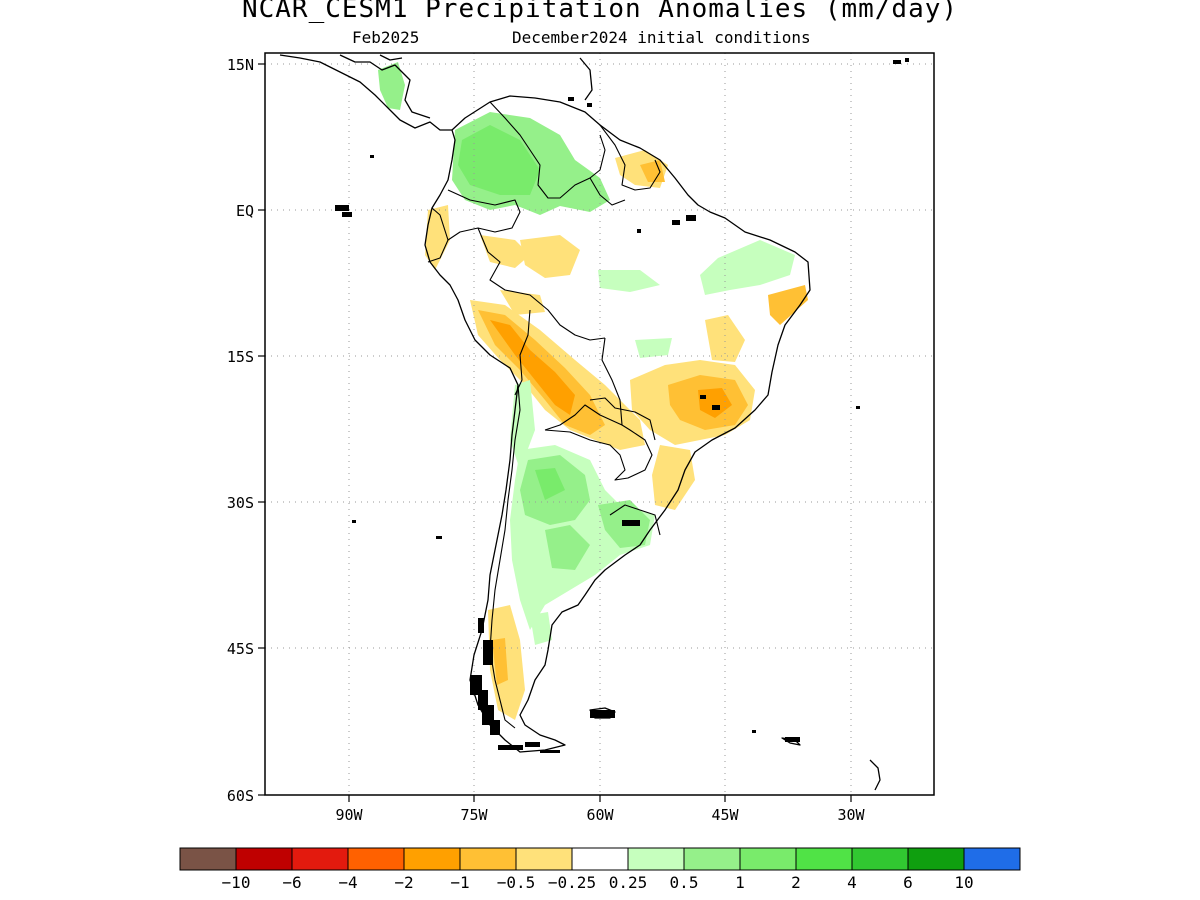 This screenshot has width=1200, height=900. Describe the element at coordinates (474, 815) in the screenshot. I see `lon-label-75w: 75W` at that location.